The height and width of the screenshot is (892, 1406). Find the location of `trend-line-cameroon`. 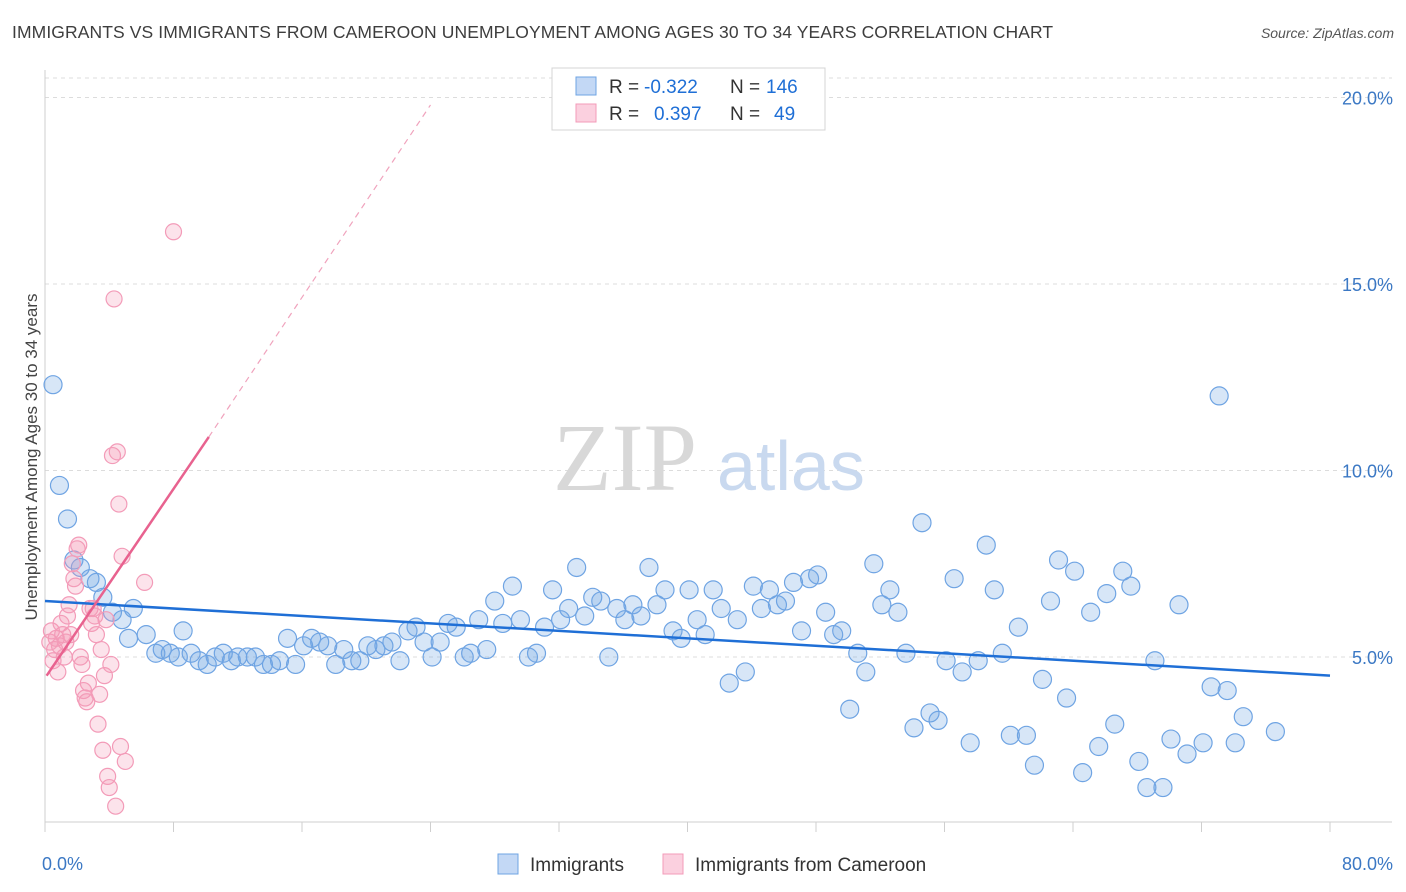

trend-line-cameroon is located at coordinates (127, 556).